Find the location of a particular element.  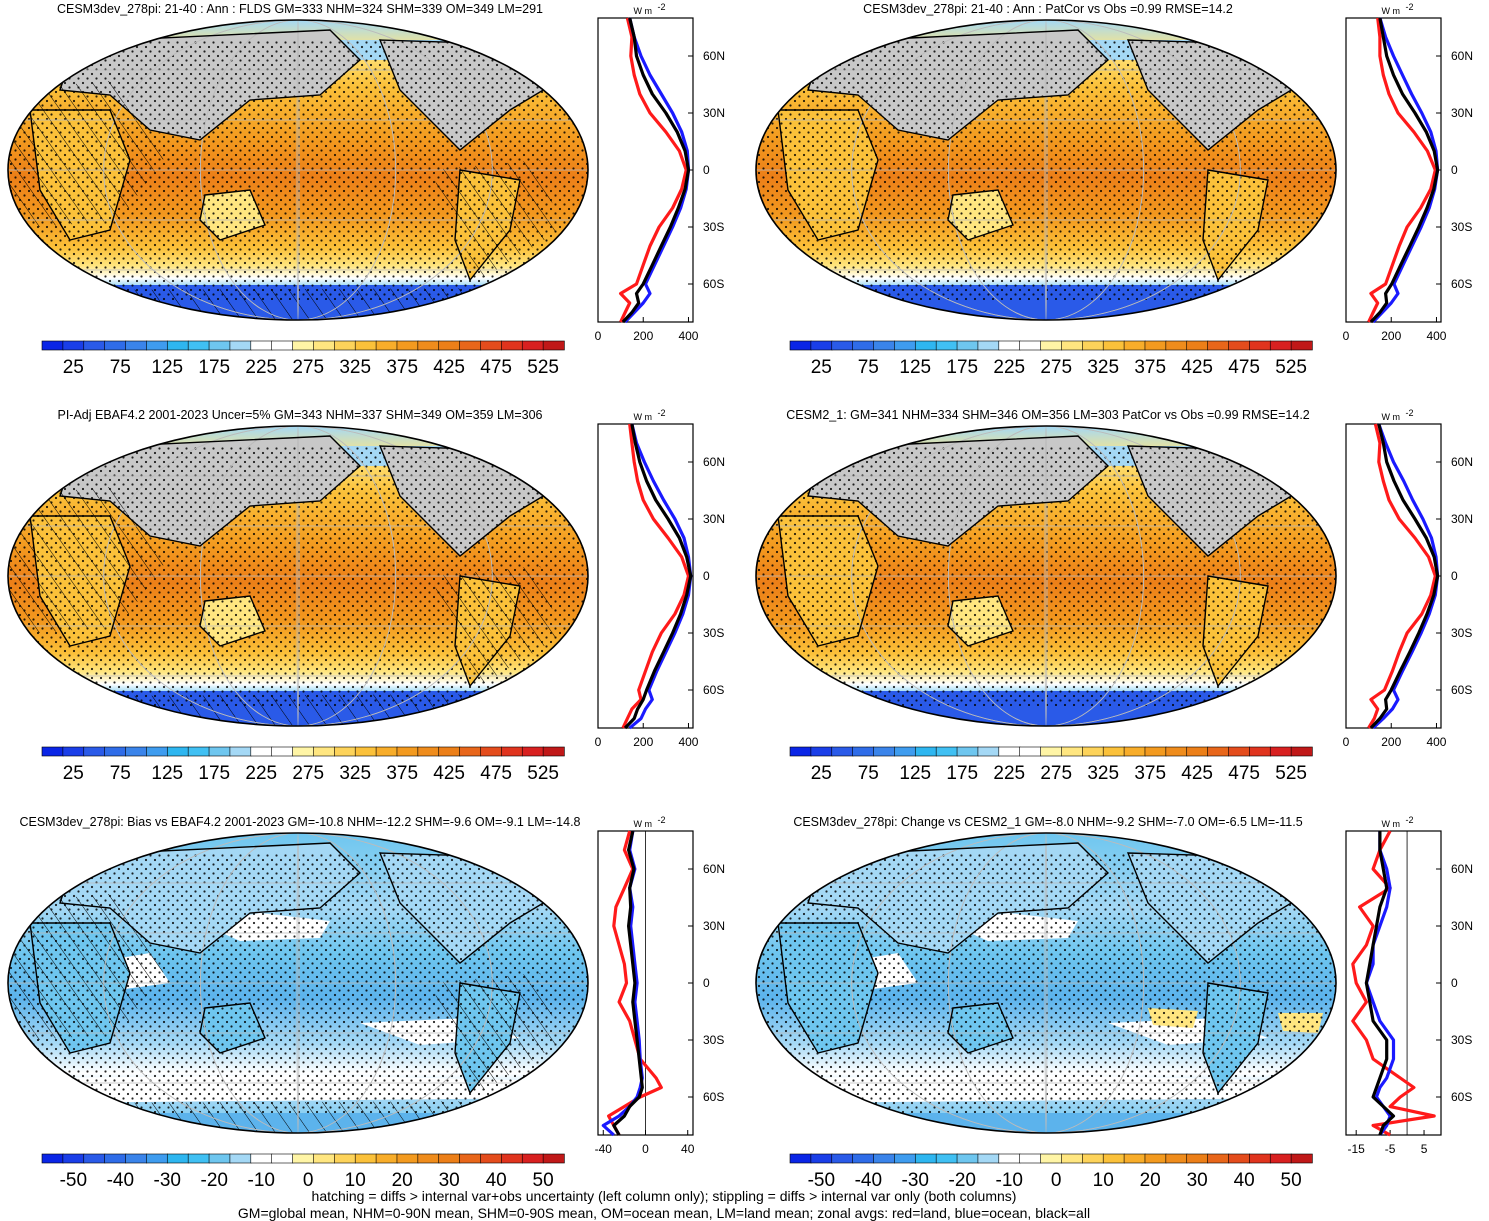

colorbar-tick-label: 75 is located at coordinates (120, 367).